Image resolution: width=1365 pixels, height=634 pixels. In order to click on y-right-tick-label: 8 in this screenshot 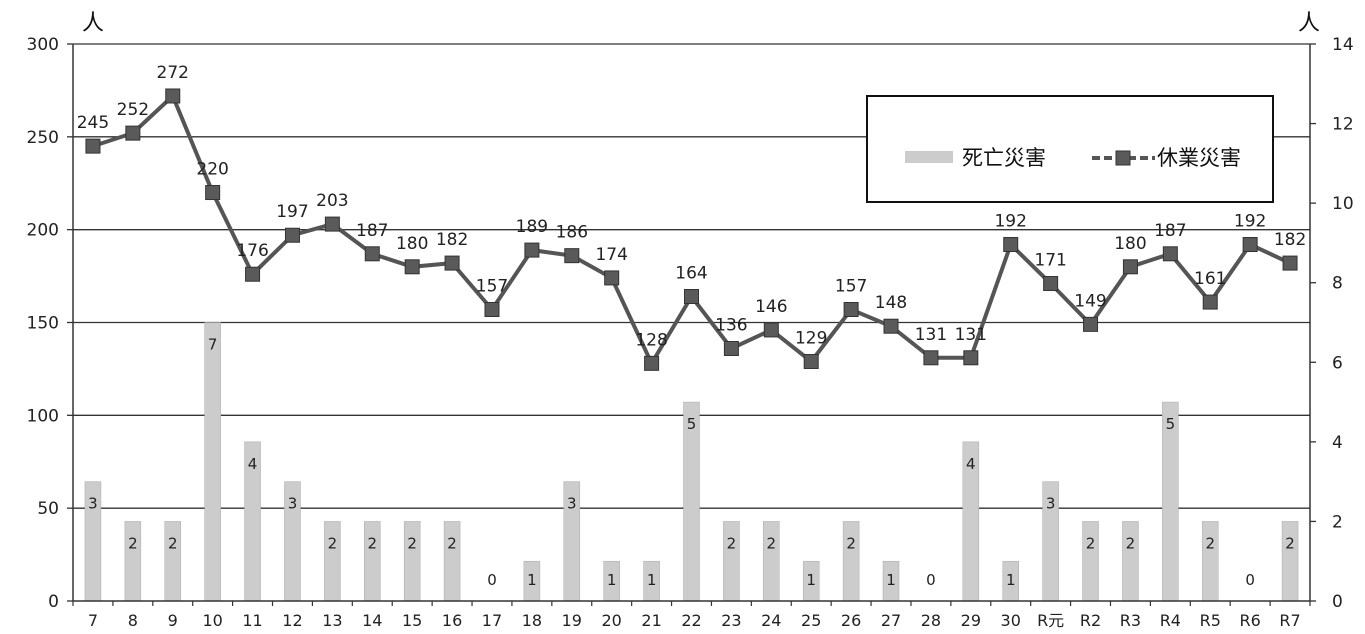, I will do `click(1337, 284)`.